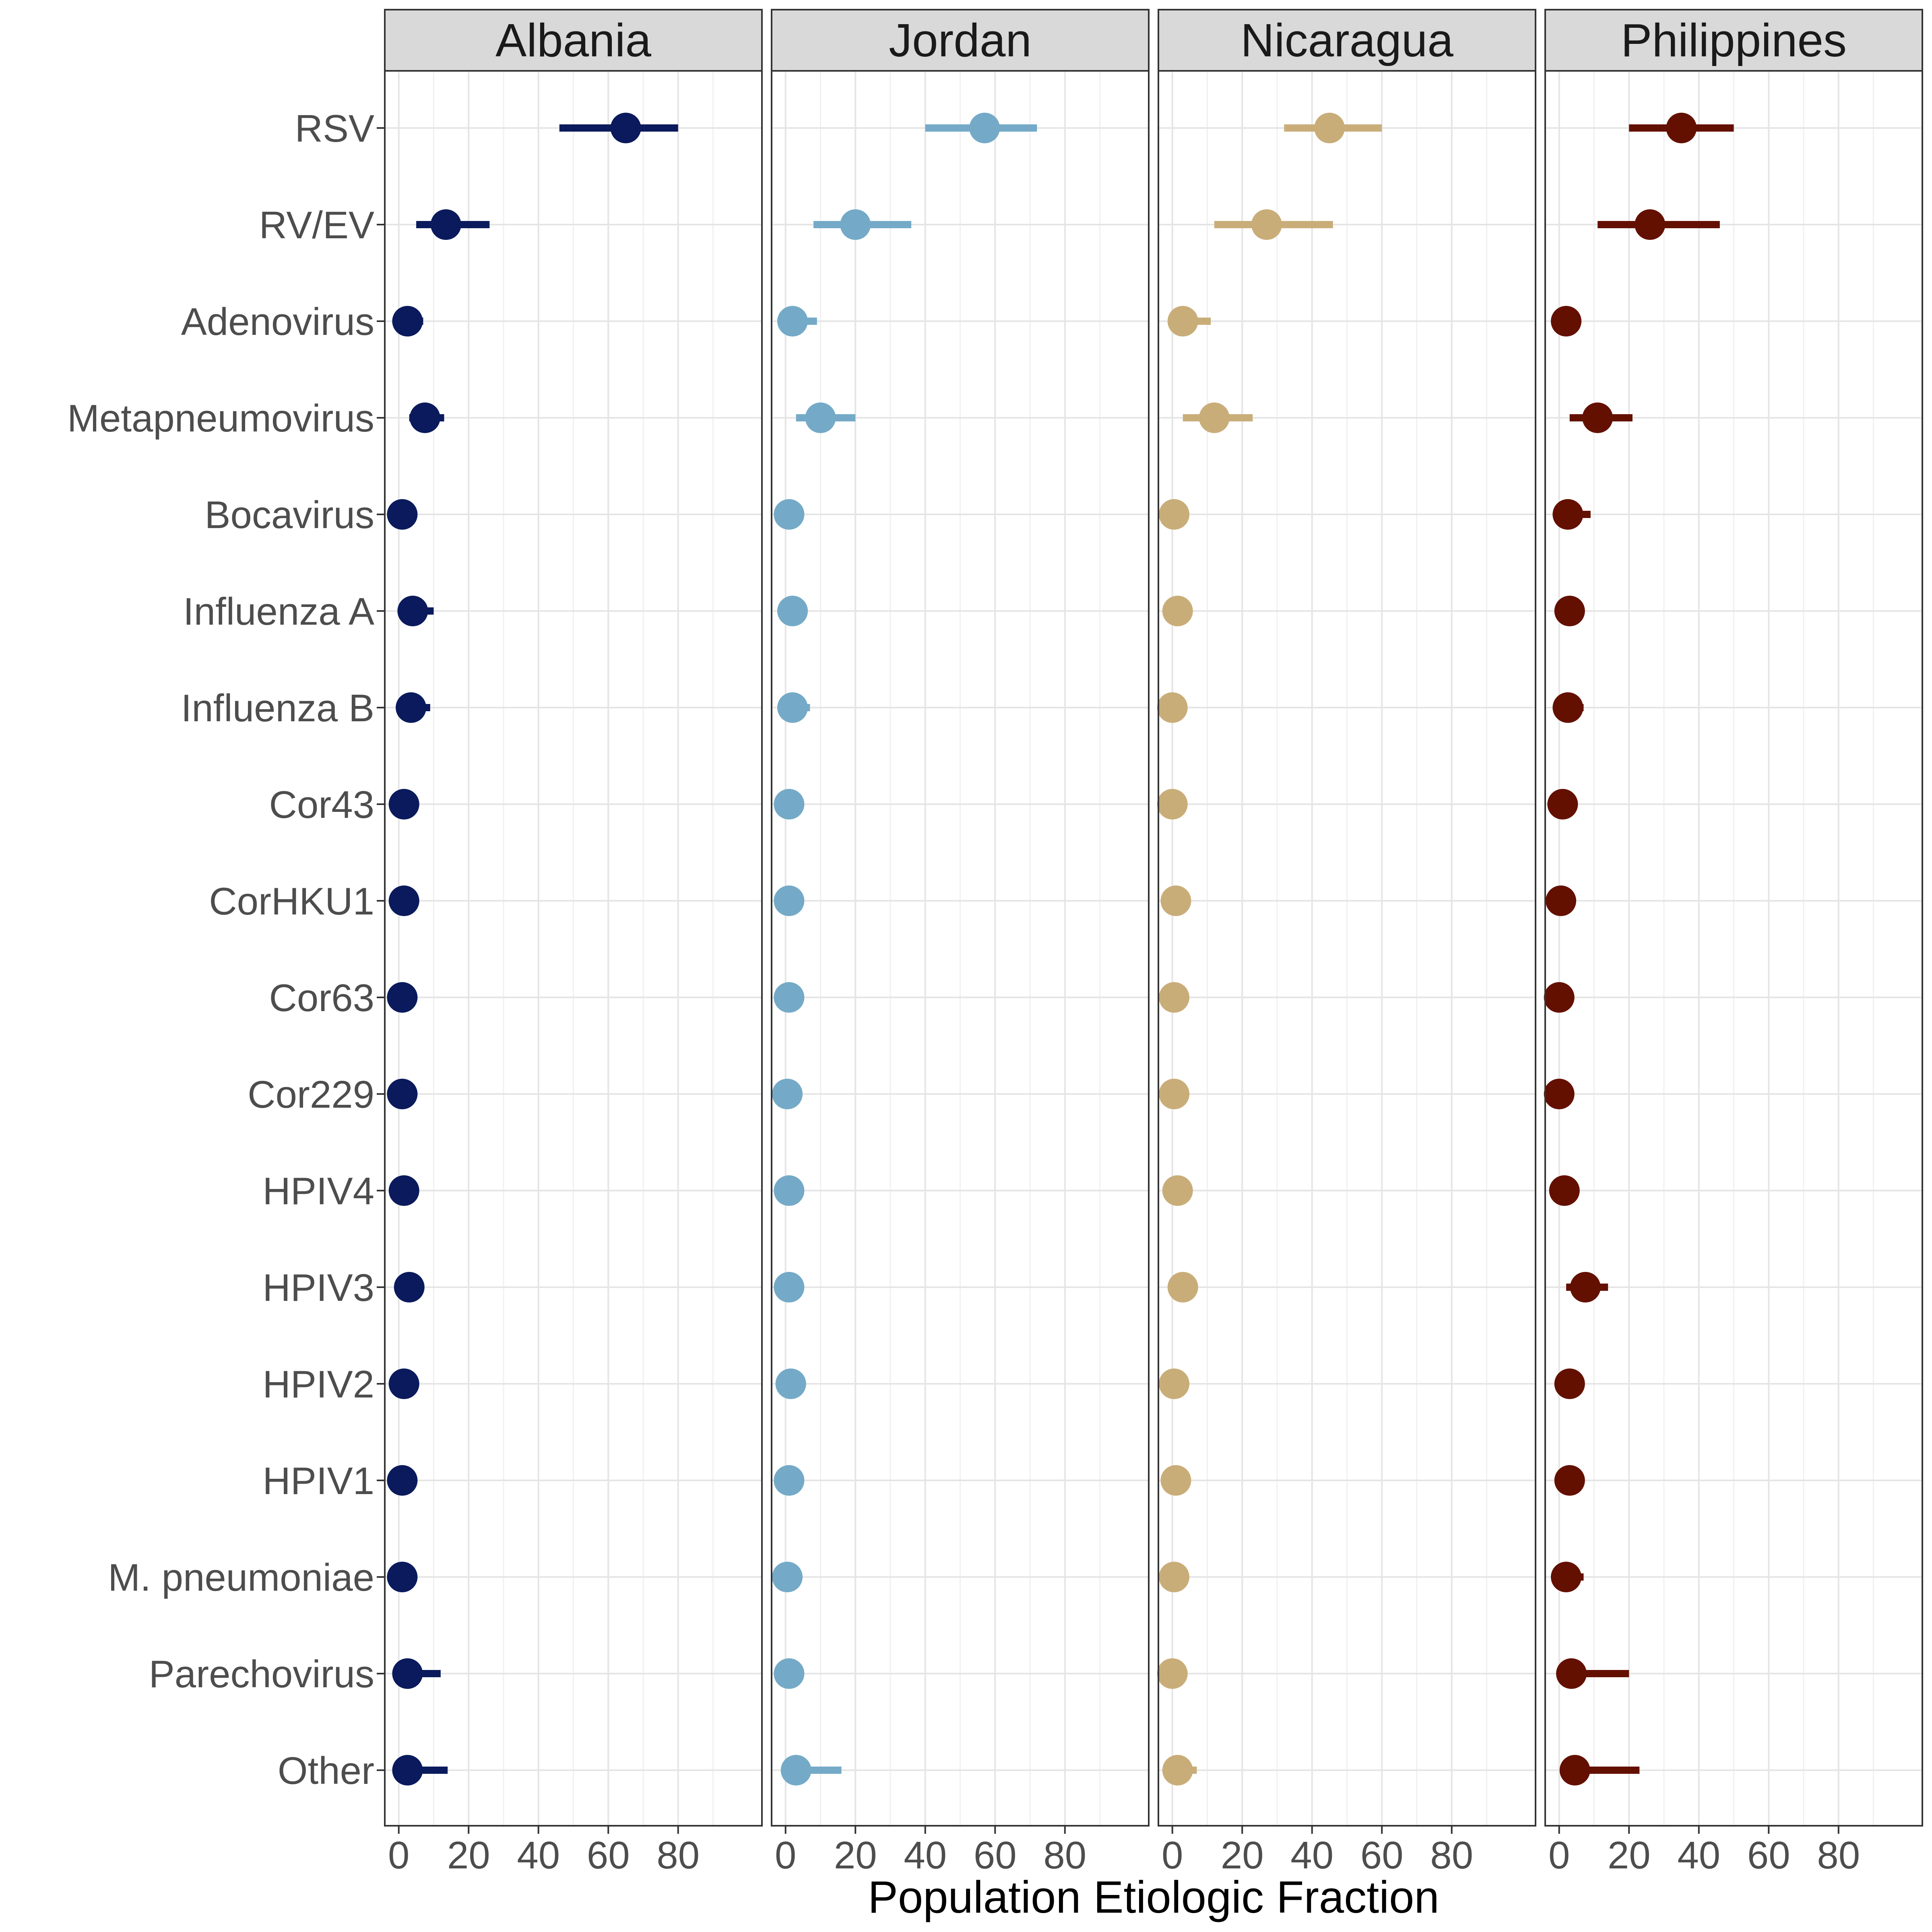  I want to click on point-jordan-rsv, so click(984, 128).